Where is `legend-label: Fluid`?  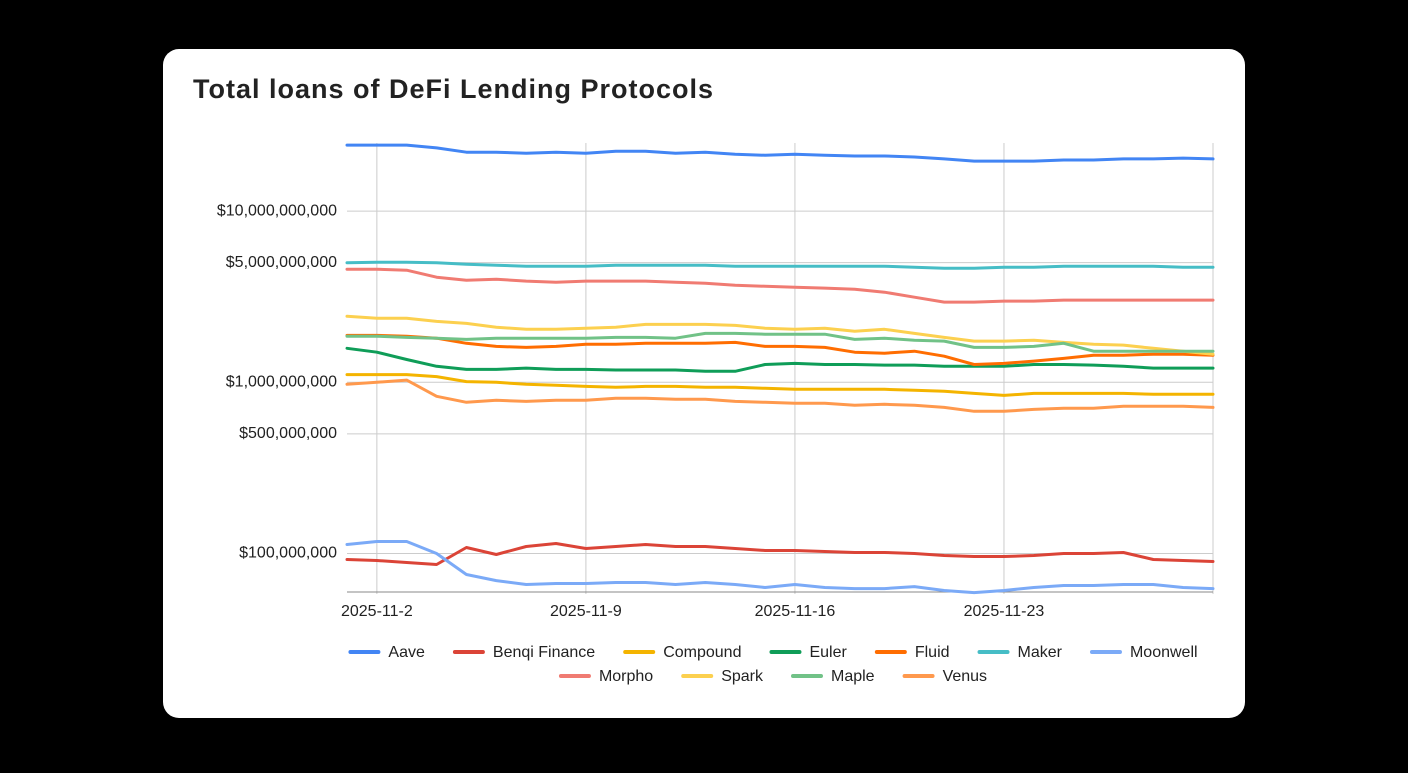 legend-label: Fluid is located at coordinates (932, 652).